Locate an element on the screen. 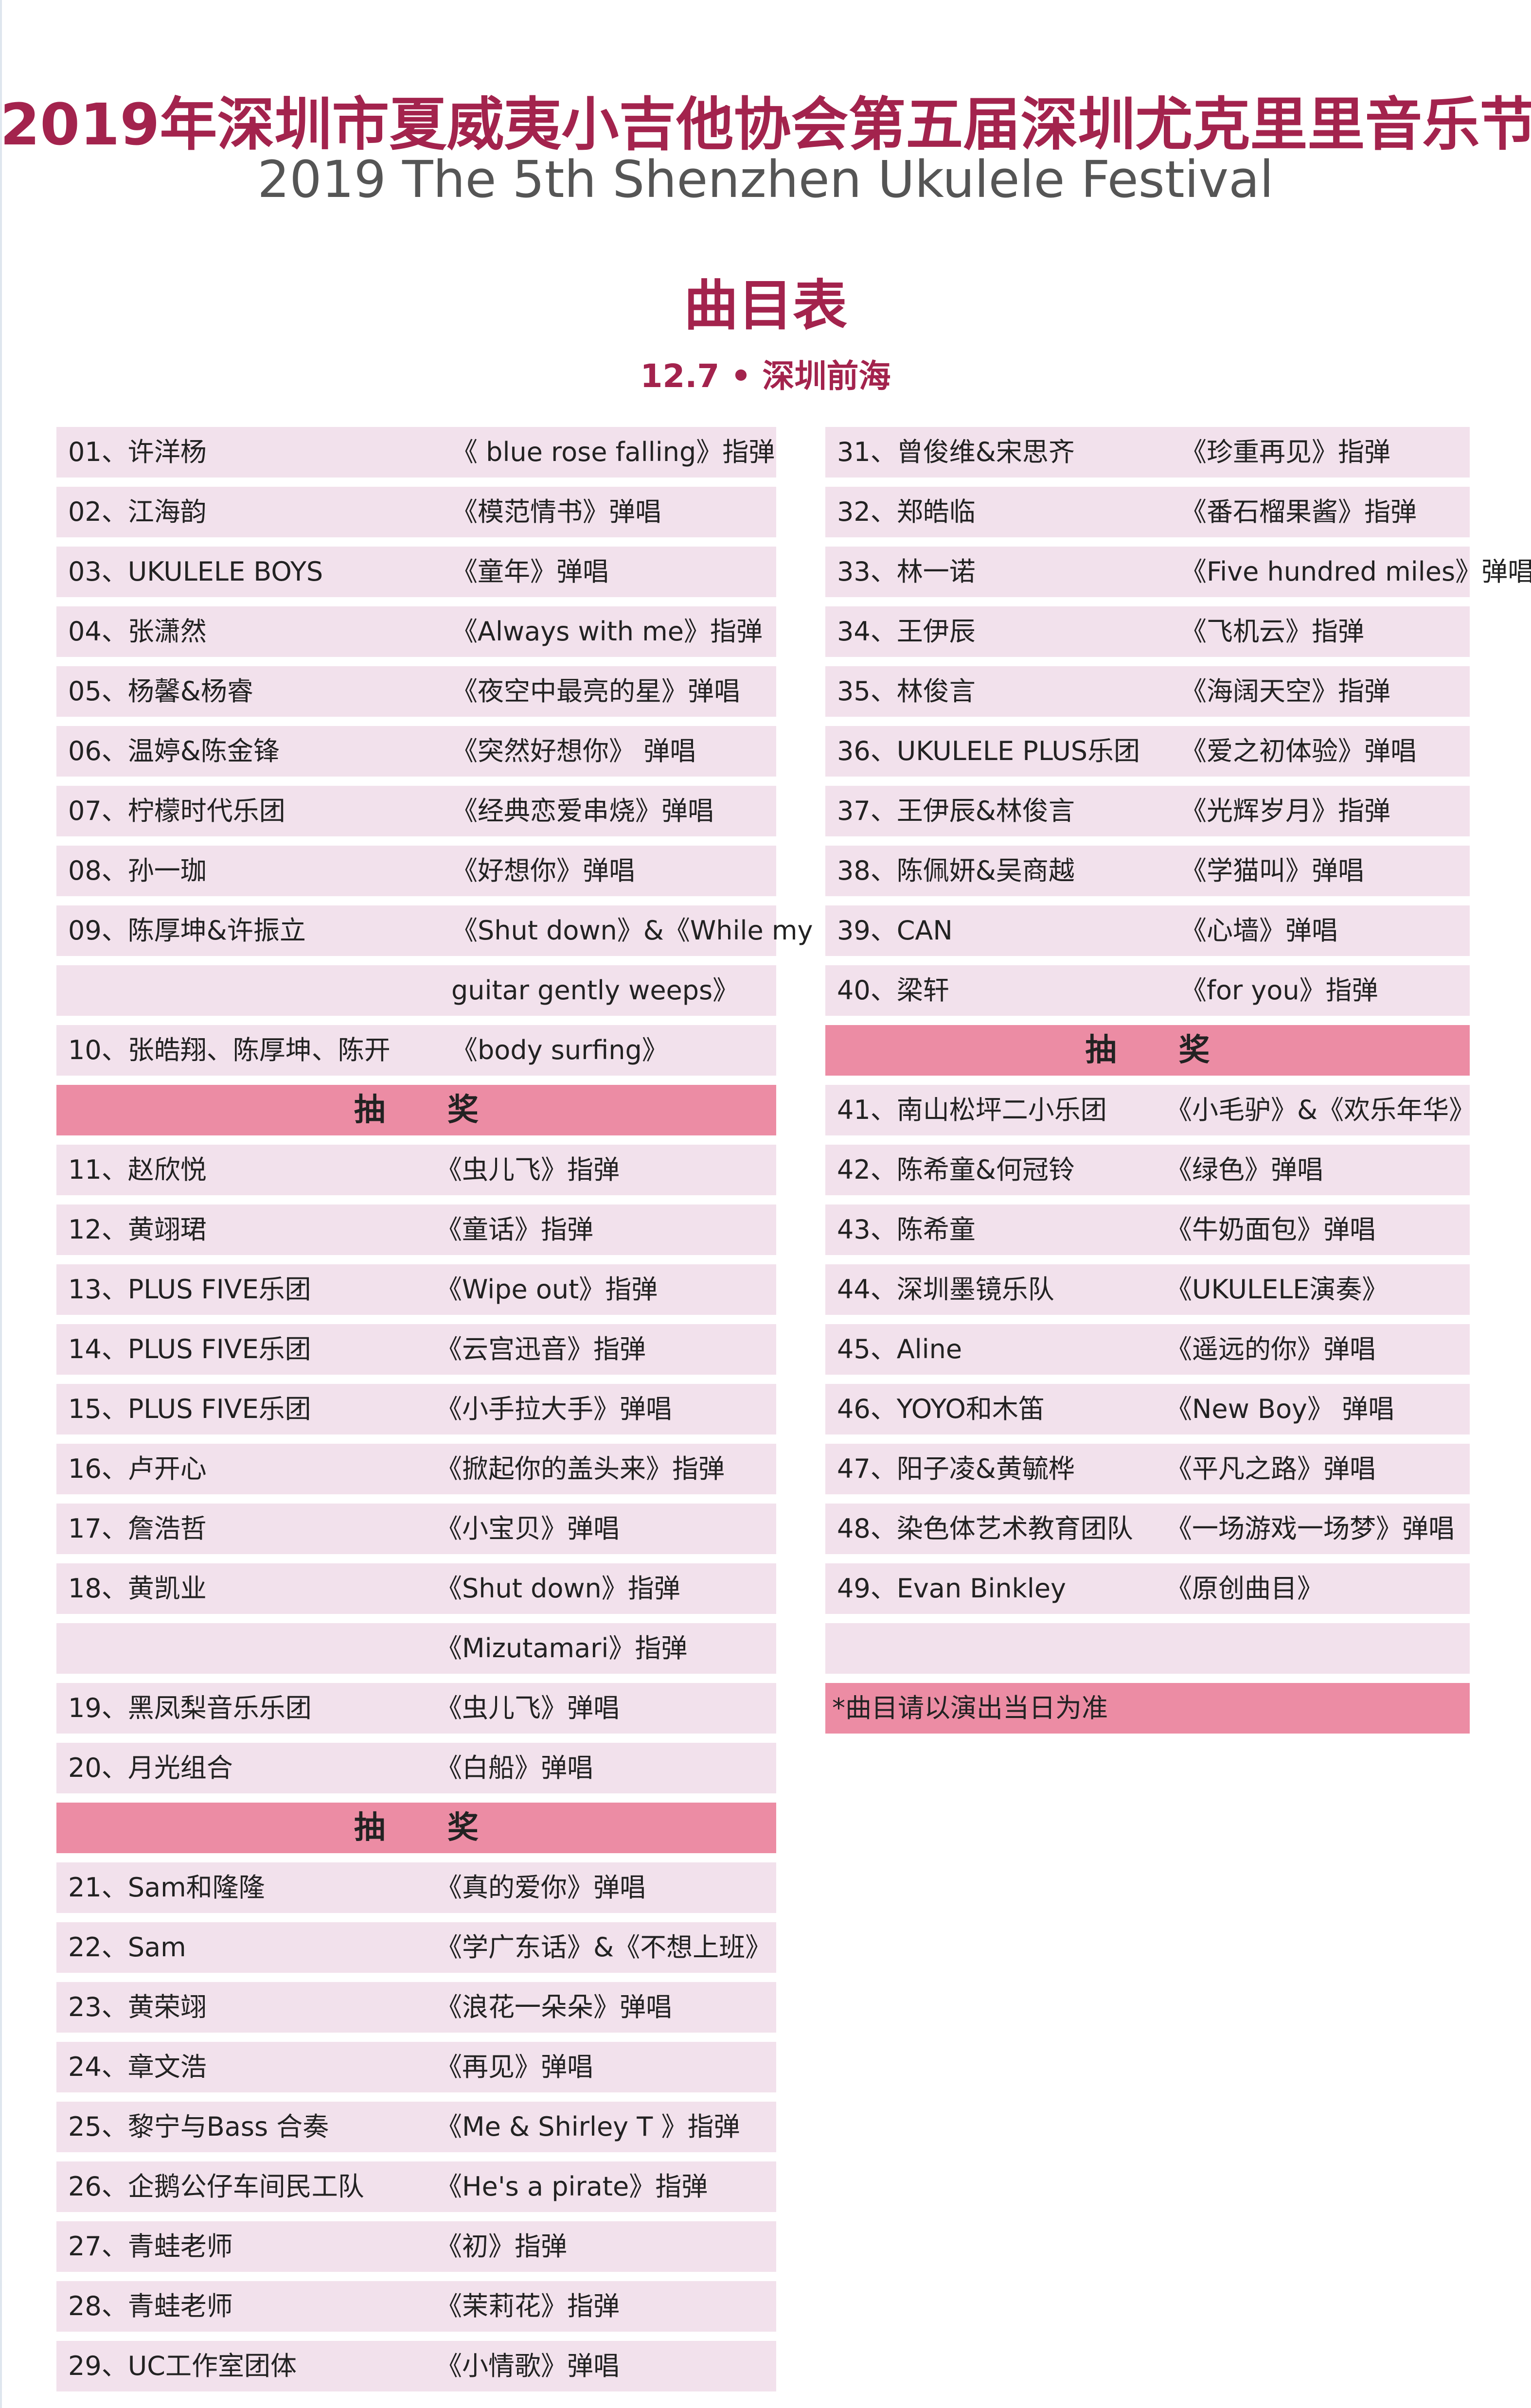 This screenshot has height=2408, width=1531. song-title: 《云宫迅音》指弹 is located at coordinates (541, 1349).